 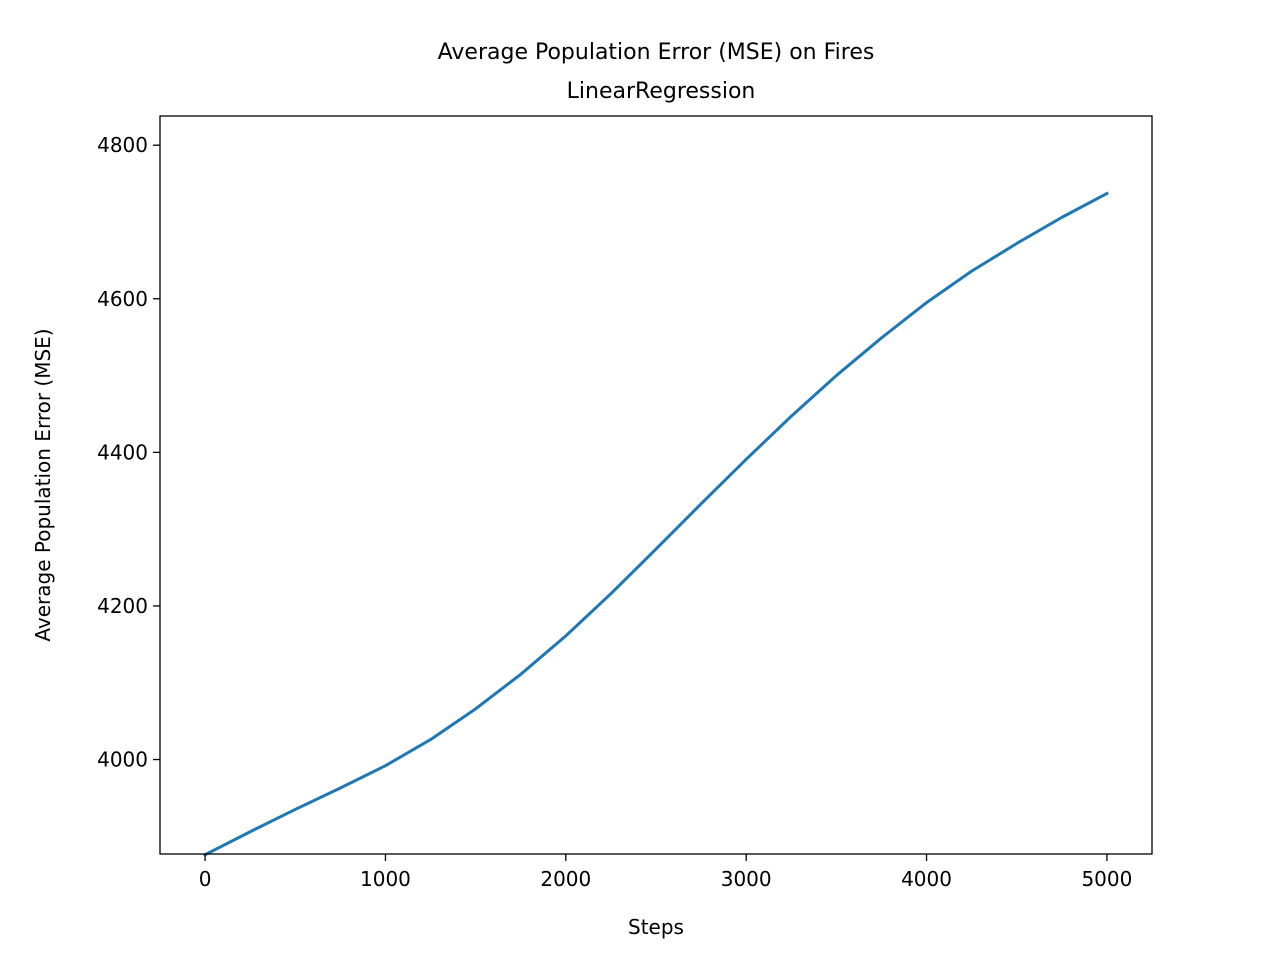 I want to click on x-tick-label: 0, so click(x=205, y=879).